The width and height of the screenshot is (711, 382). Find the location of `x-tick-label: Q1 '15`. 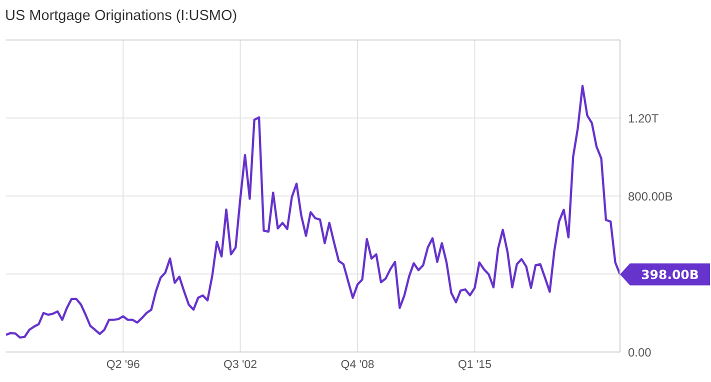

x-tick-label: Q1 '15 is located at coordinates (475, 365).